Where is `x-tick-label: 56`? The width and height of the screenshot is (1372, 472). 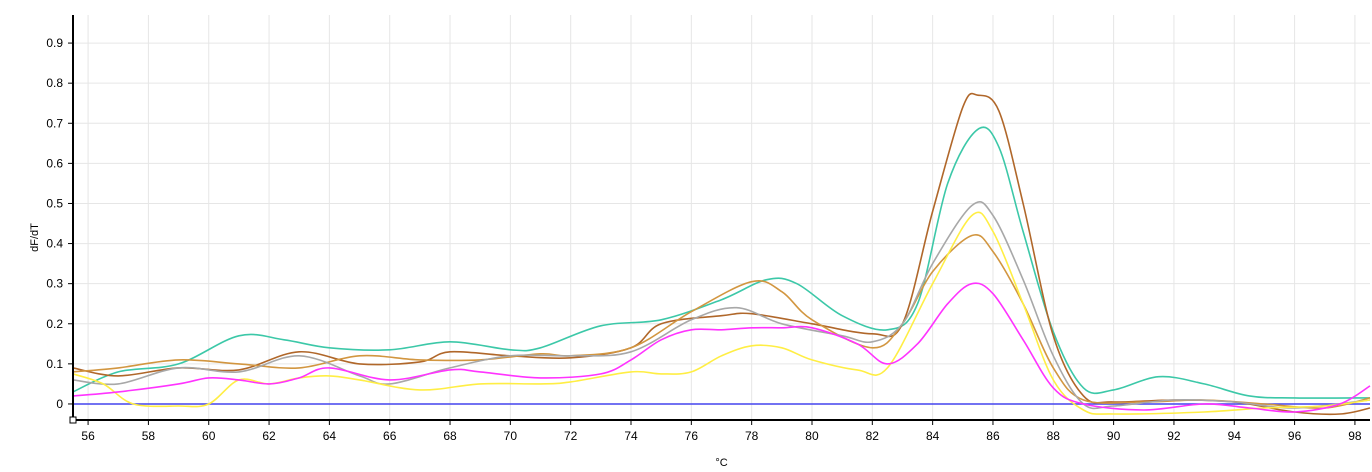
x-tick-label: 56 is located at coordinates (88, 436).